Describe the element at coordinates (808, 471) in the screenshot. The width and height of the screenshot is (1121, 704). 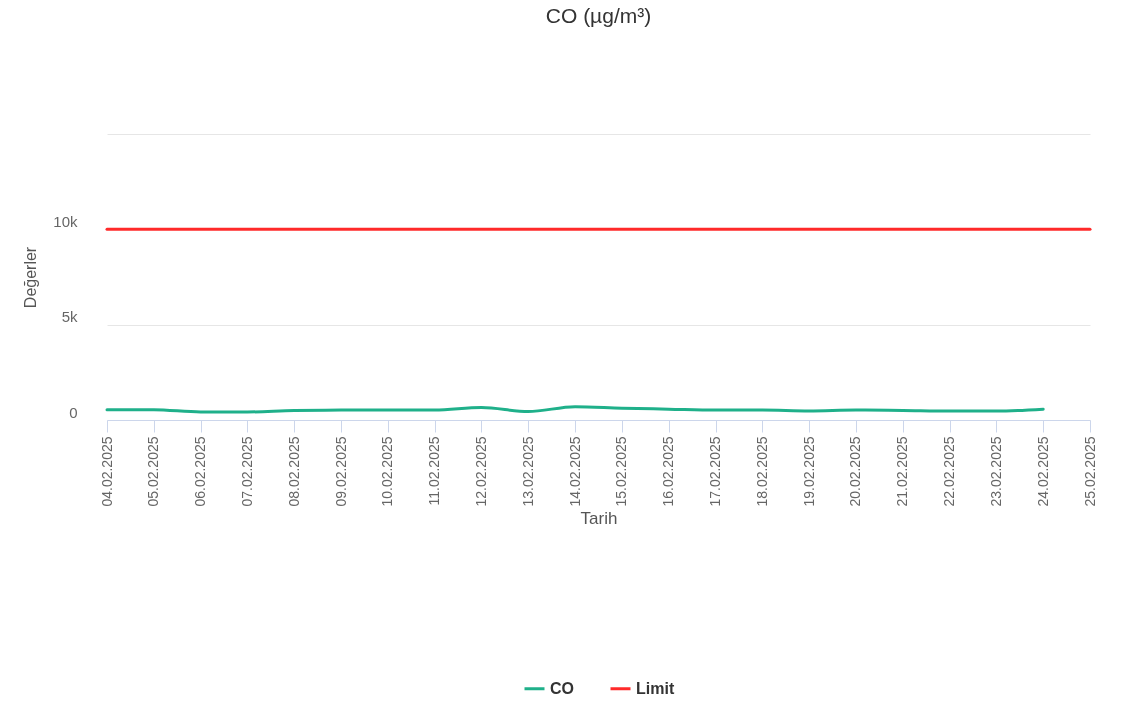
I see `x-tick-label: 19.02.2025` at that location.